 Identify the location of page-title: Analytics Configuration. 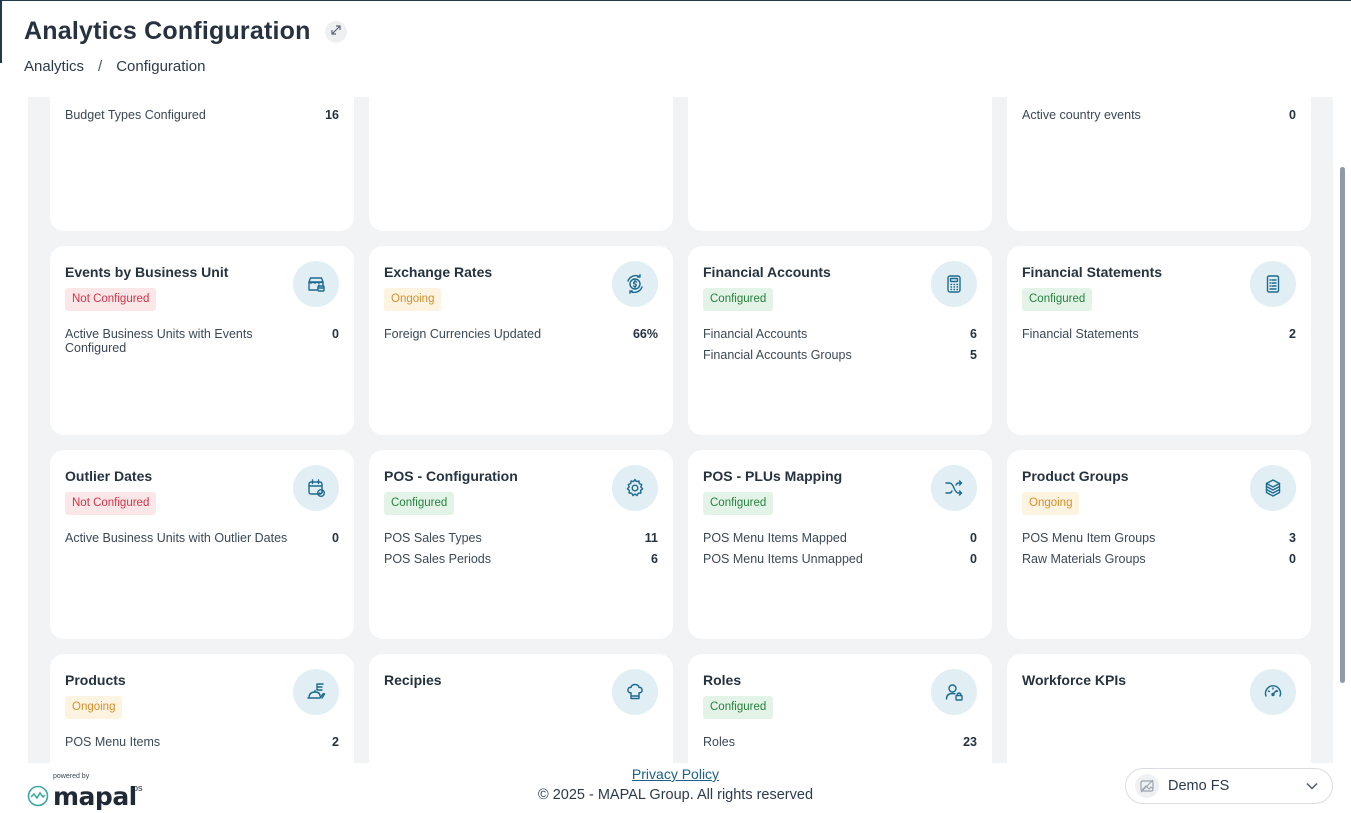
(167, 31).